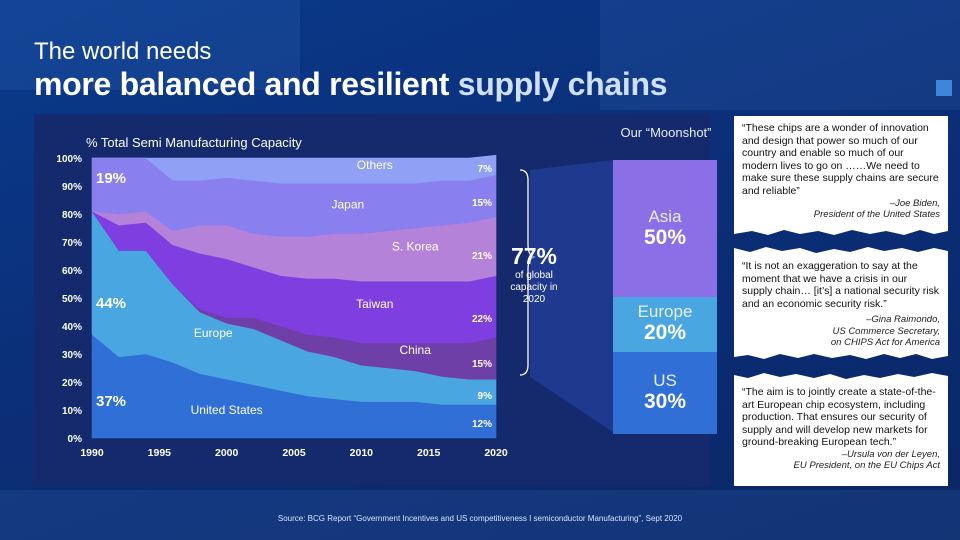 This screenshot has width=960, height=540. I want to click on y-tick-label: 30%, so click(72, 355).